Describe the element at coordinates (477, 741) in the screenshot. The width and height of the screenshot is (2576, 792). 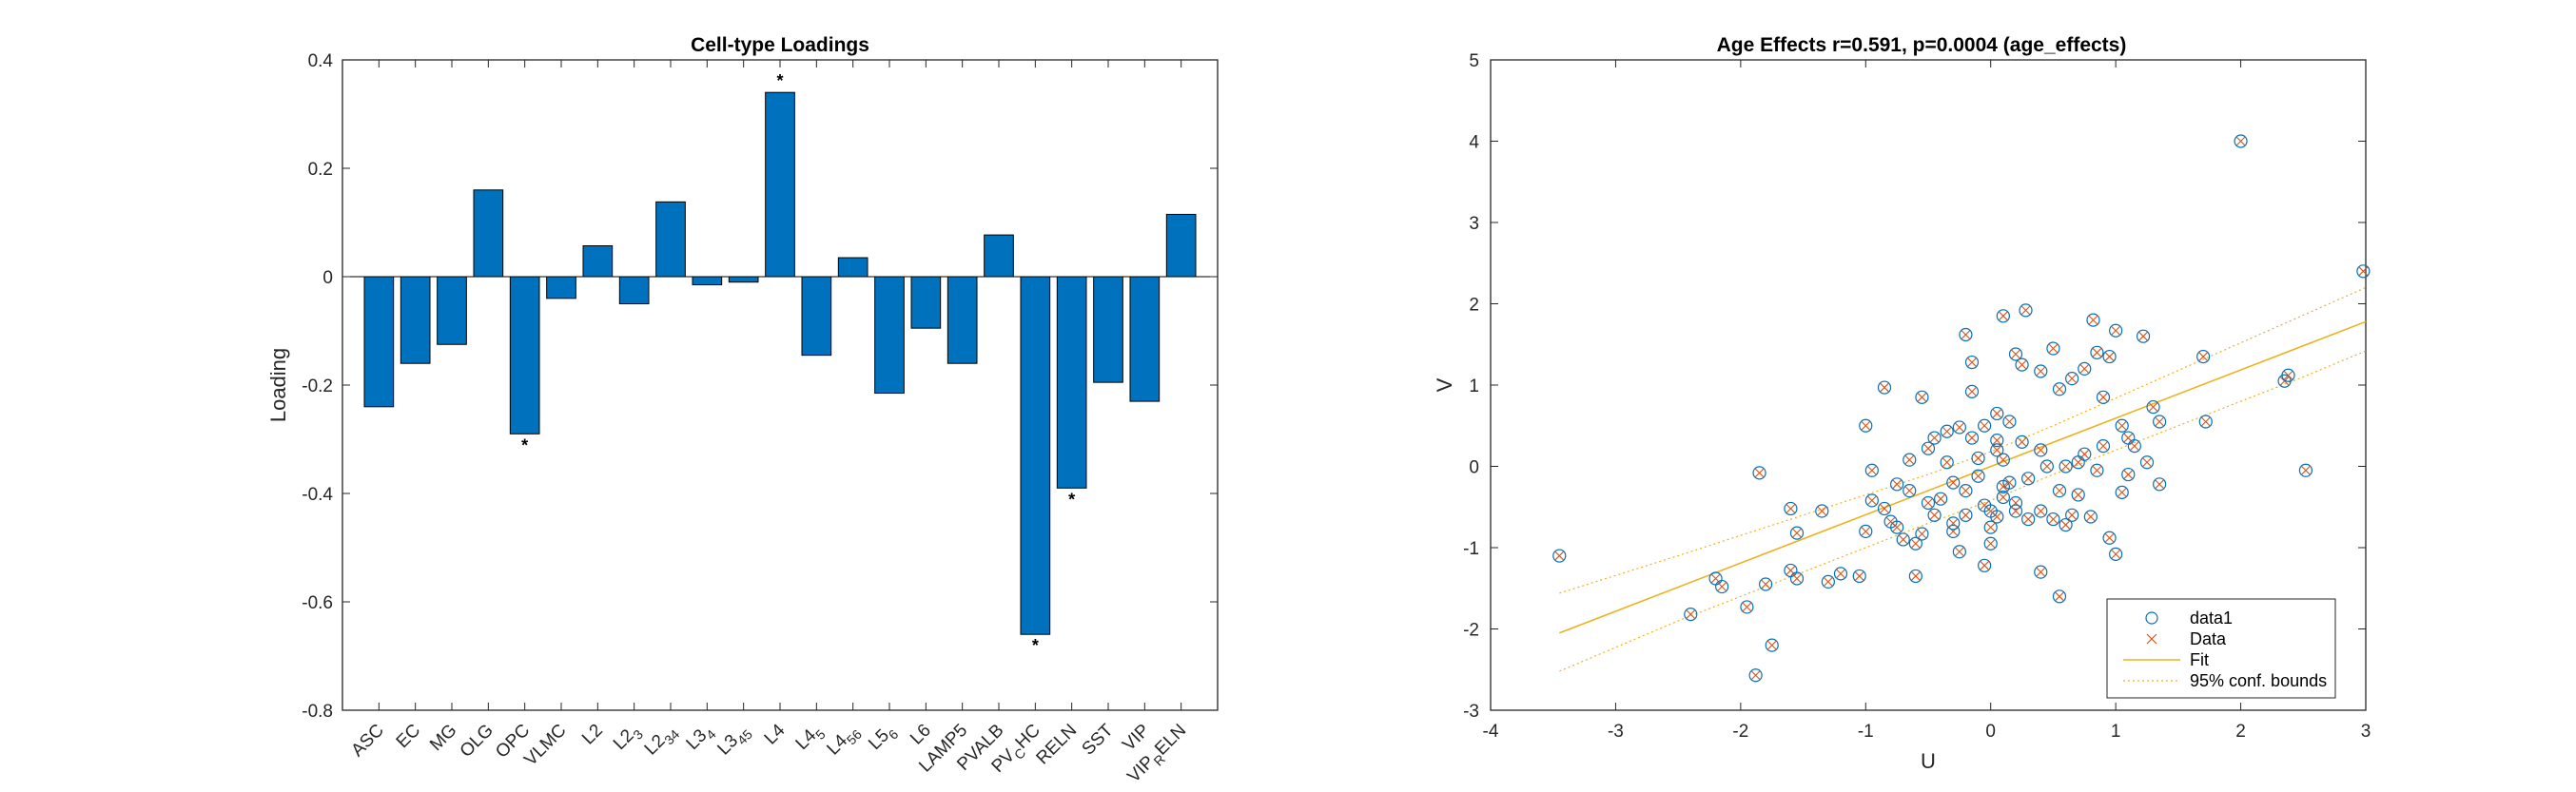
I see `x-tick-label-base: OLG` at that location.